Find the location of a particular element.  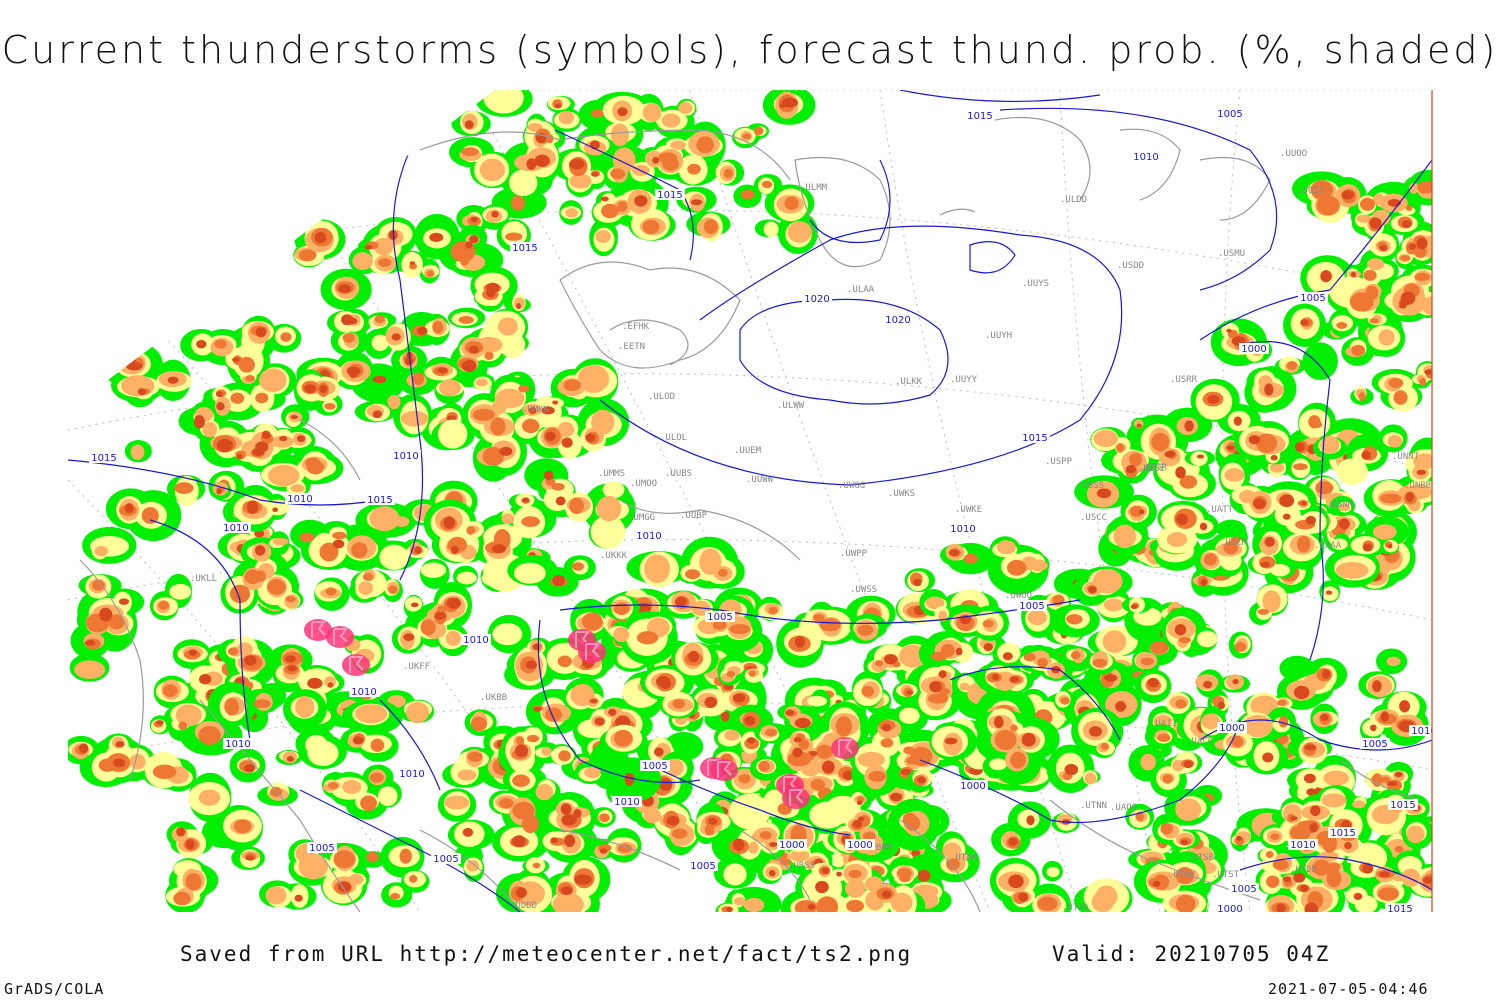

station-label: .UUYS is located at coordinates (1035, 284).